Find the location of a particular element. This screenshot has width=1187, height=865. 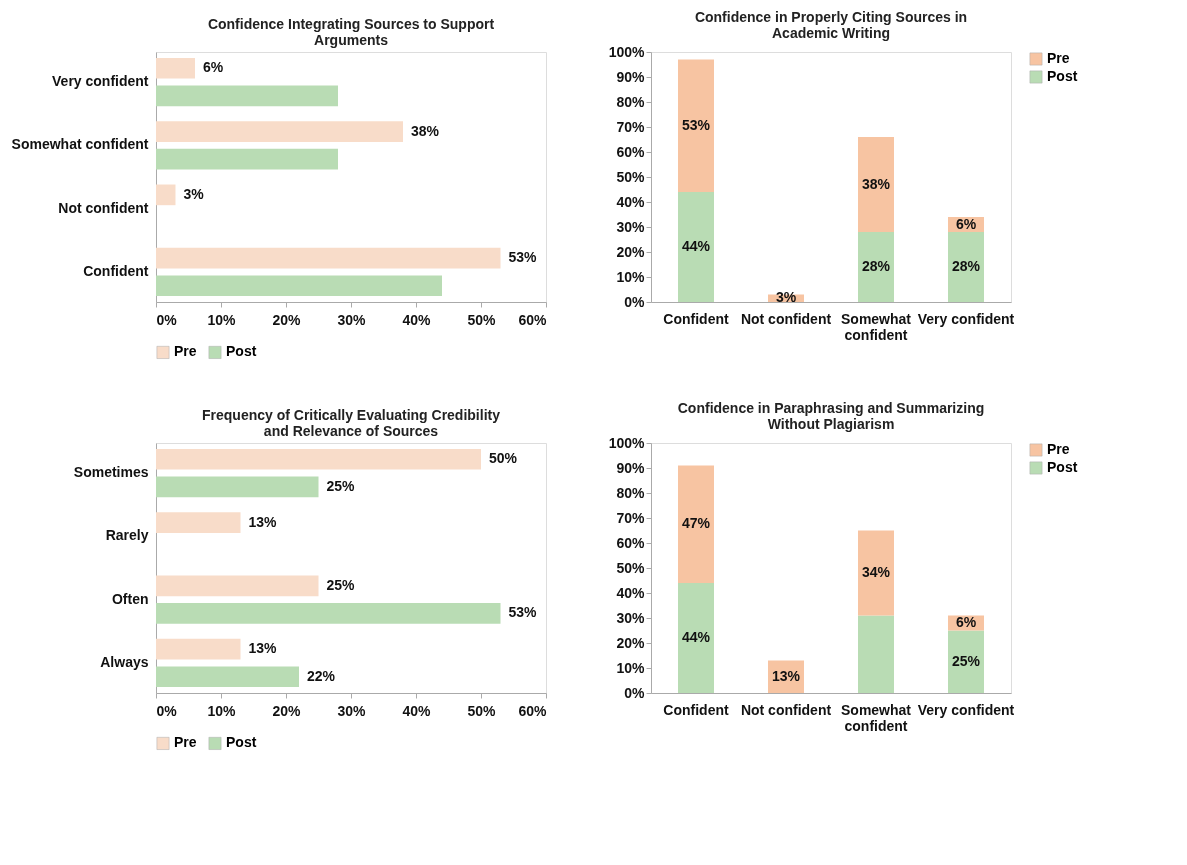

data-label: 47% is located at coordinates (696, 523).